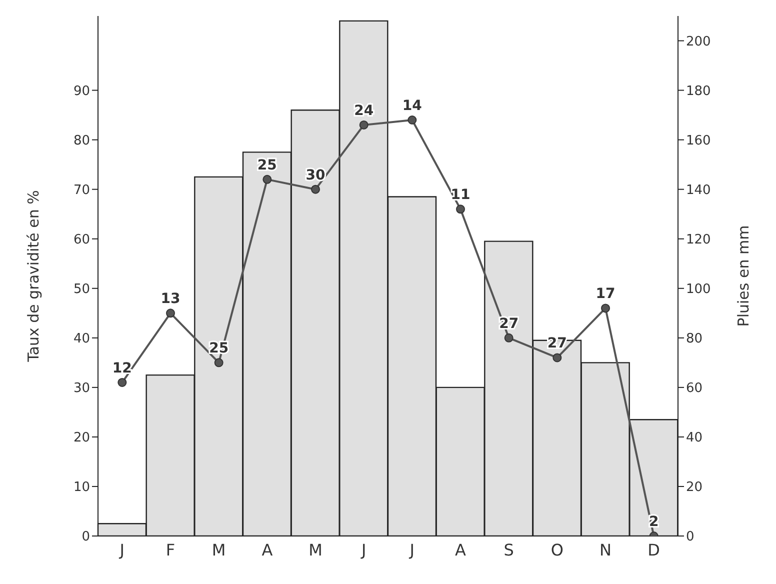  Describe the element at coordinates (170, 299) in the screenshot. I see `annotation: 13` at that location.